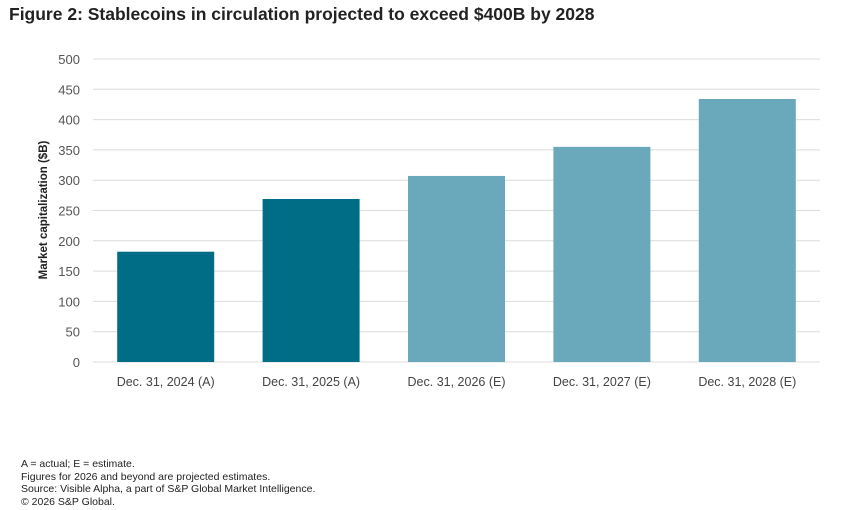 This screenshot has width=862, height=510. What do you see at coordinates (73, 332) in the screenshot?
I see `y-tick-label: 50` at bounding box center [73, 332].